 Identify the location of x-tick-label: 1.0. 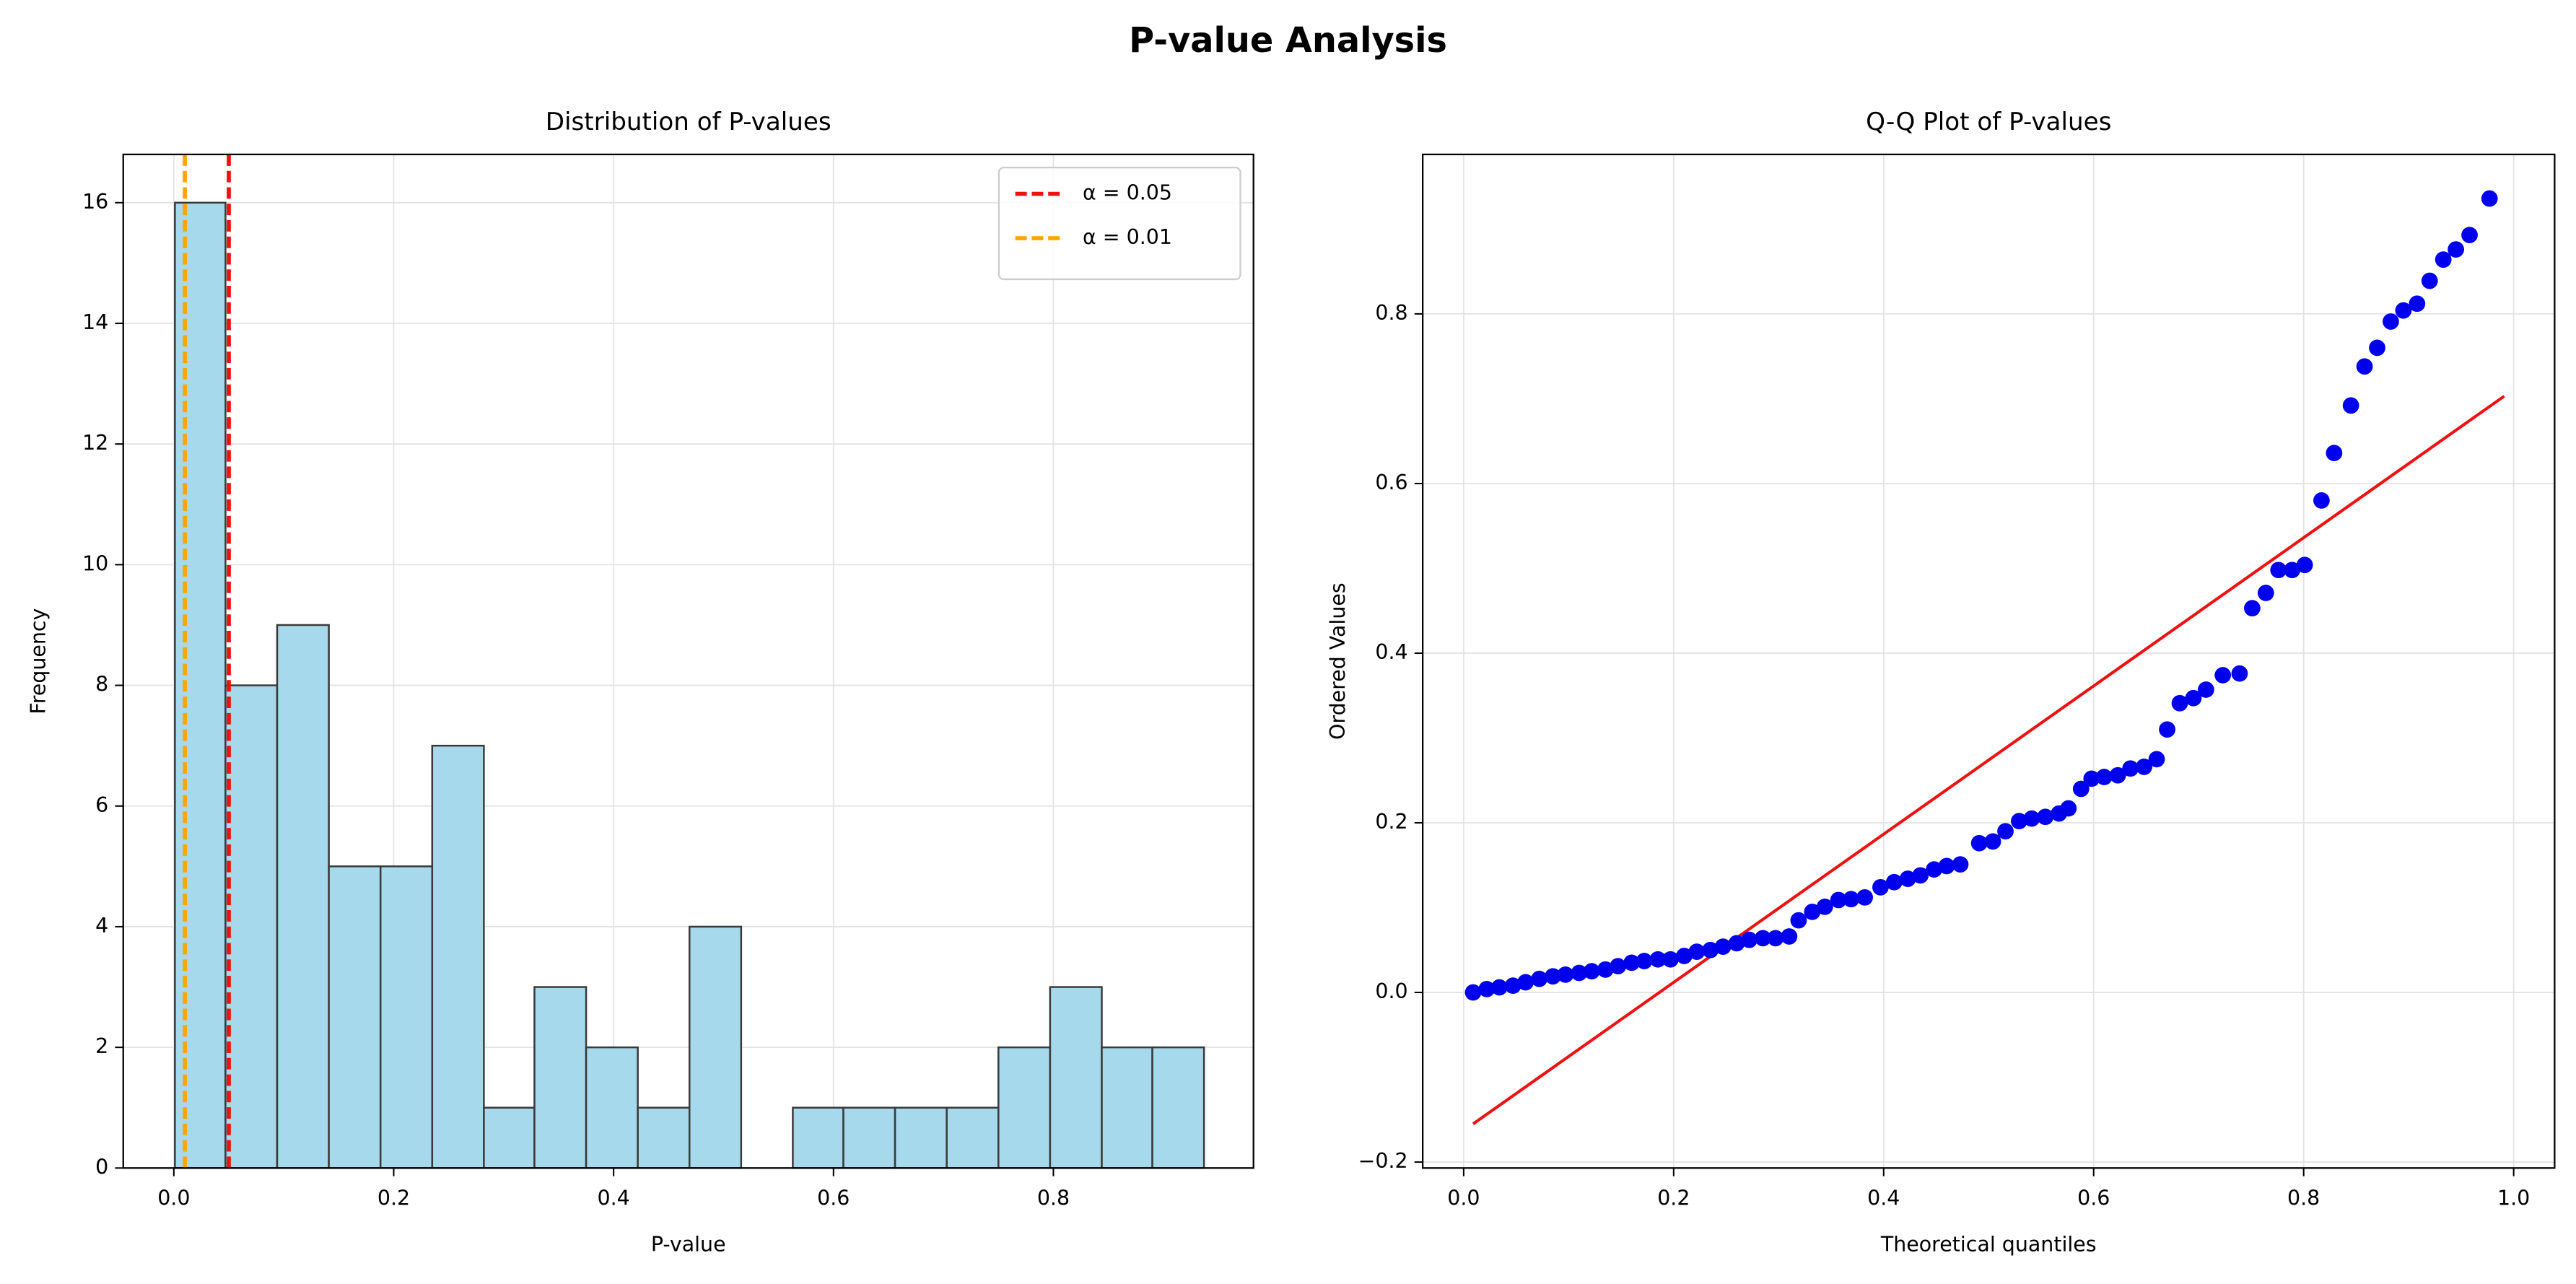
(2513, 1198).